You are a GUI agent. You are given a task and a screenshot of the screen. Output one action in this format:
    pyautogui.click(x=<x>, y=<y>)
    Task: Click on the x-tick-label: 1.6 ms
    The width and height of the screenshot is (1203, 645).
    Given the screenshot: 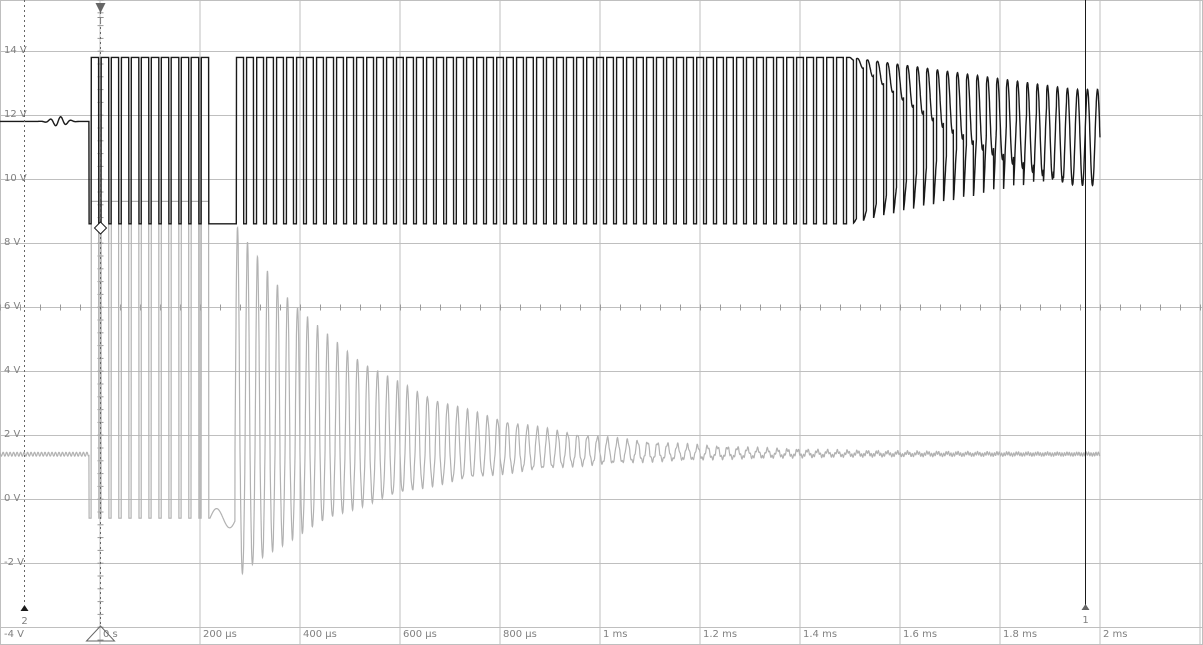 What is the action you would take?
    pyautogui.click(x=920, y=634)
    